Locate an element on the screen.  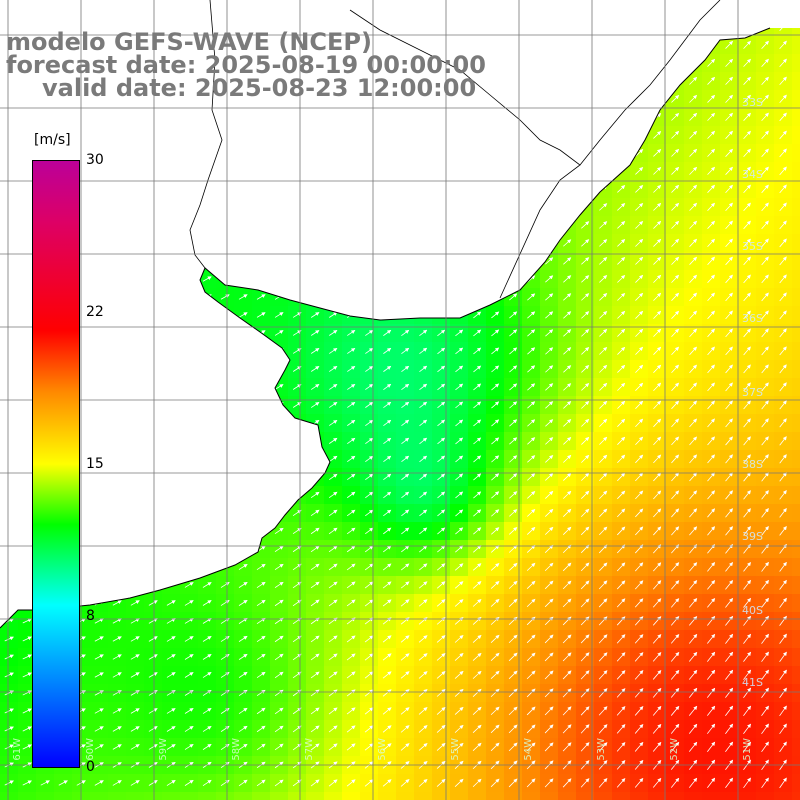
colorbar-unit: [m/s] is located at coordinates (52, 140).